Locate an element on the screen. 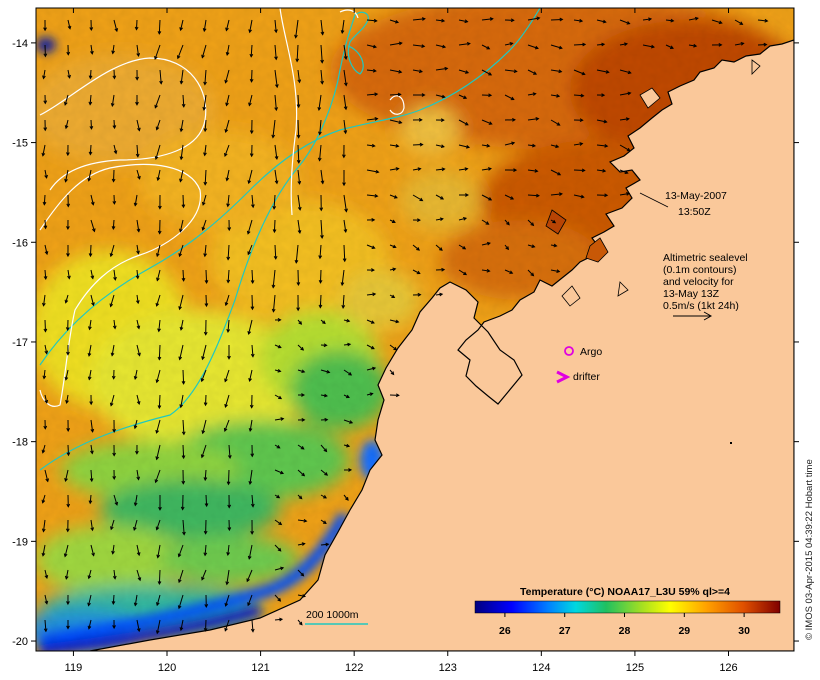 The height and width of the screenshot is (680, 820). colorbar-tick-label: 29 is located at coordinates (684, 631).